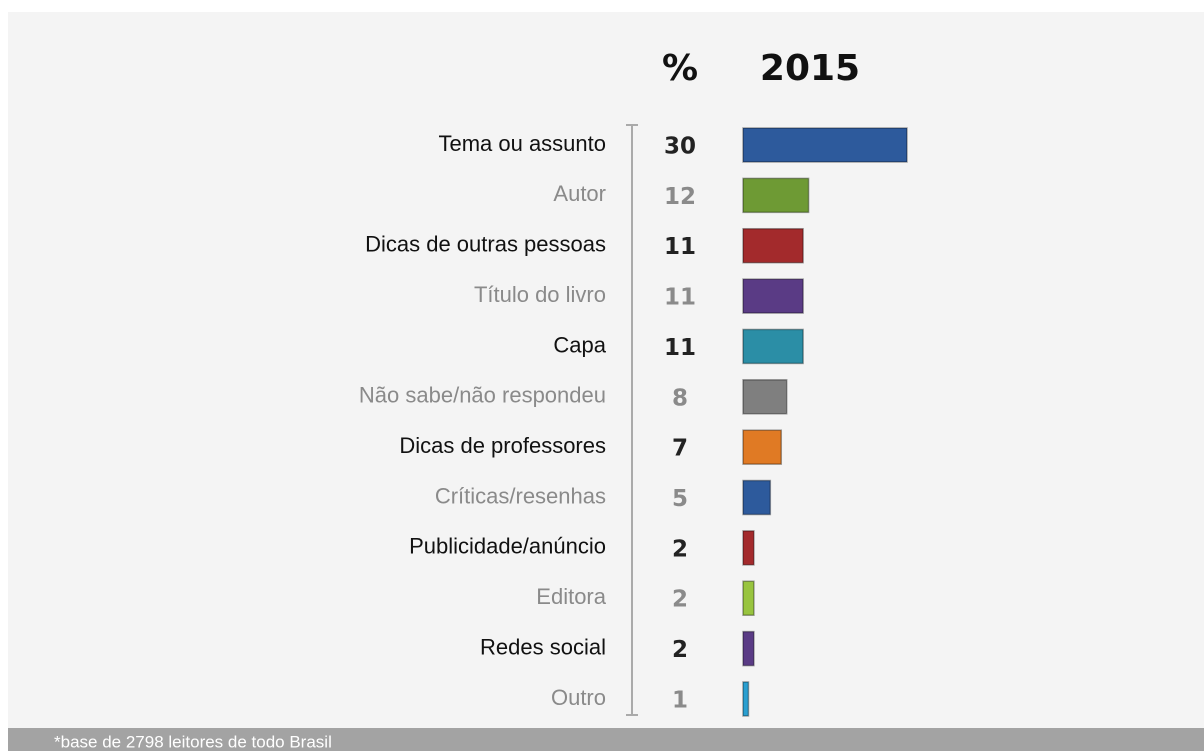  What do you see at coordinates (680, 398) in the screenshot?
I see `value-label: 8` at bounding box center [680, 398].